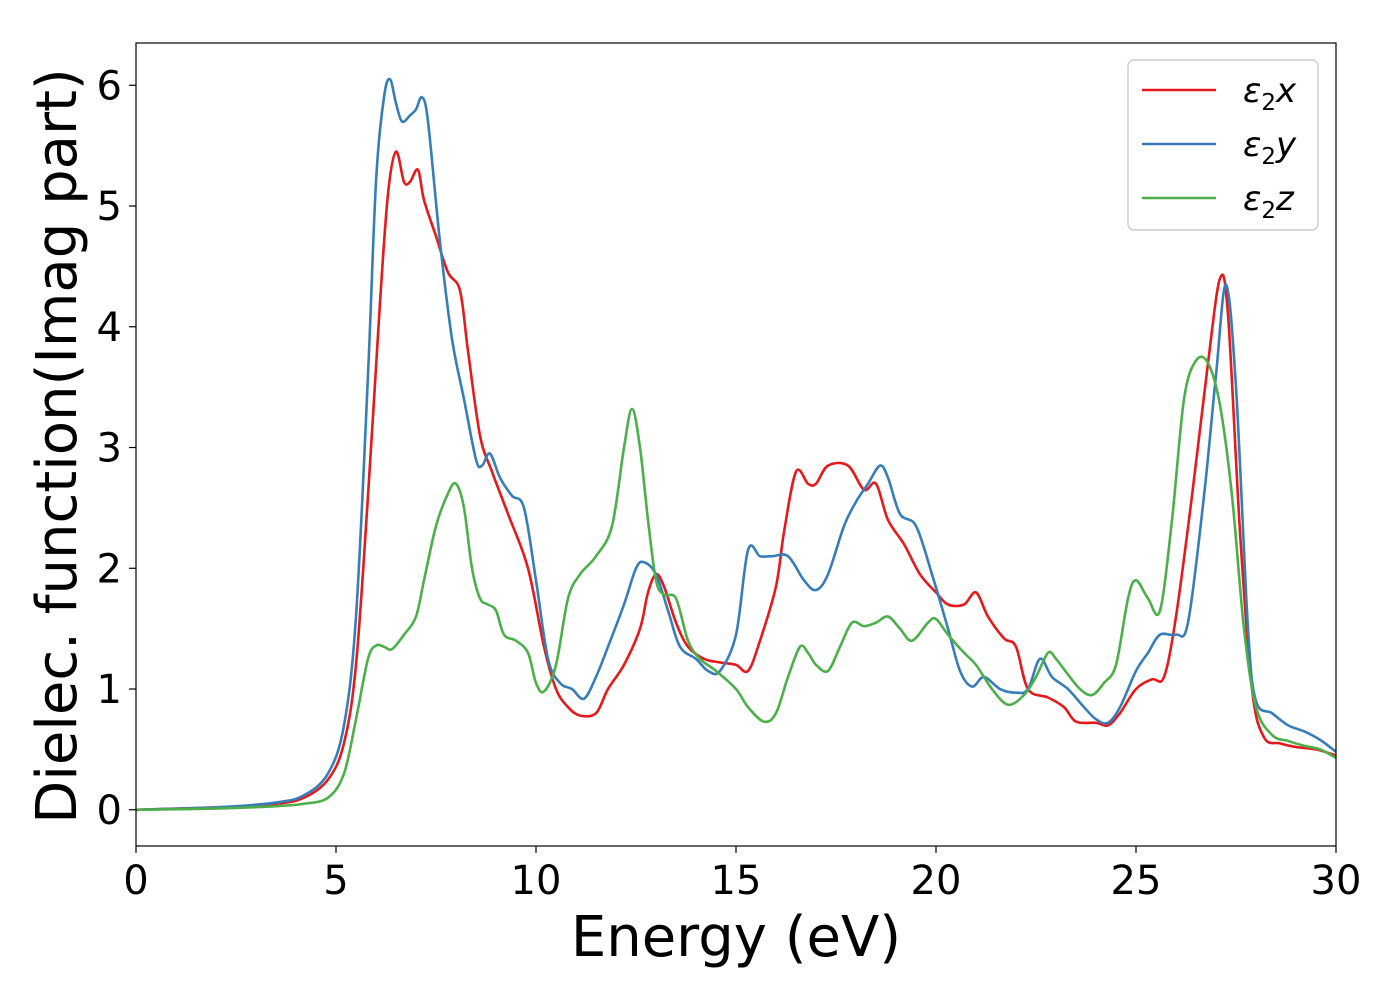  Describe the element at coordinates (1269, 201) in the screenshot. I see `legend-label-z: ε2z` at that location.